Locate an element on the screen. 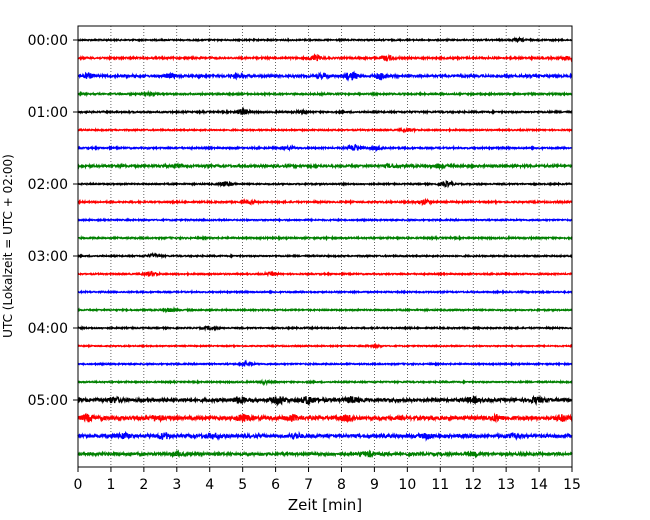  x-tick-label-12: 12 is located at coordinates (473, 485).